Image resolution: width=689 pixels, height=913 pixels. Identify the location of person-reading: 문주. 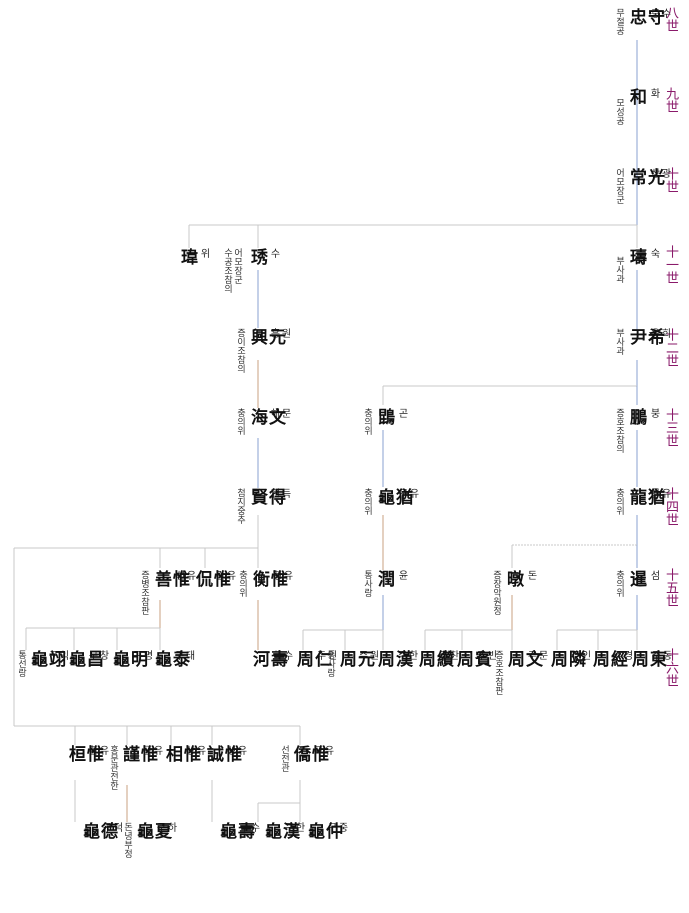
(536, 655).